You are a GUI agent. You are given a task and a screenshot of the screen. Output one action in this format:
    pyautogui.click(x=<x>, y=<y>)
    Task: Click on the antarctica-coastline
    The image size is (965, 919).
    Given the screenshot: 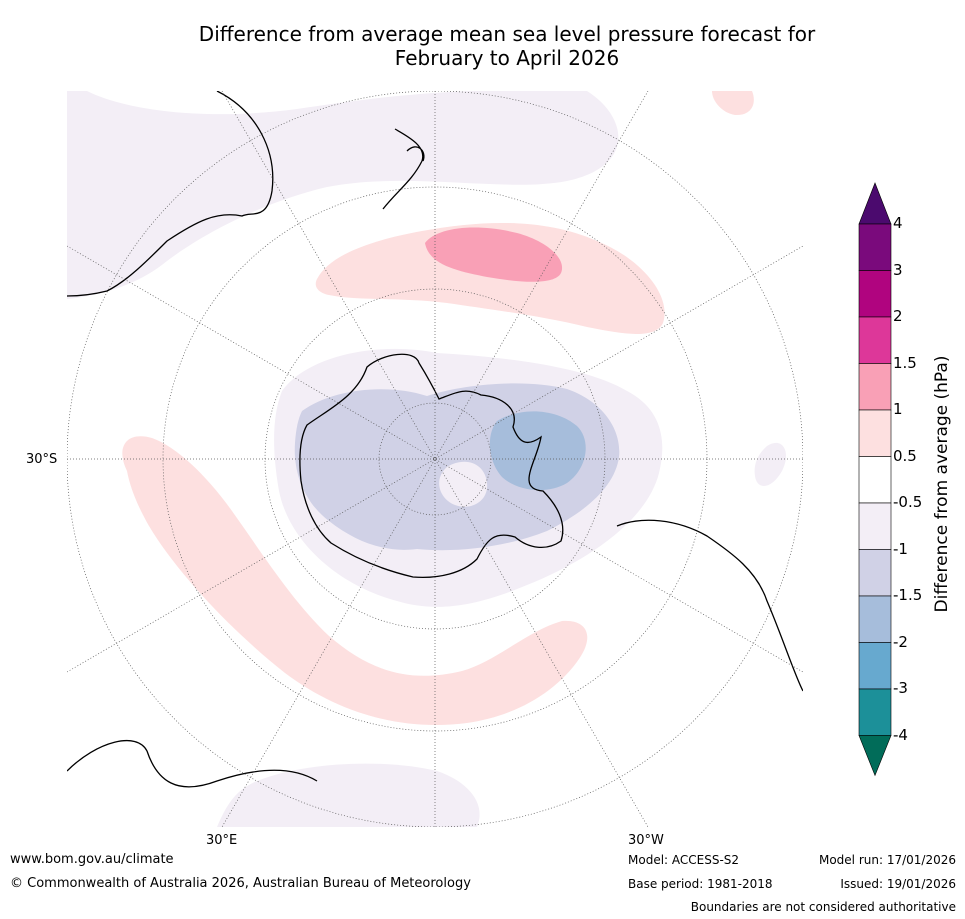 What is the action you would take?
    pyautogui.click(x=431, y=466)
    